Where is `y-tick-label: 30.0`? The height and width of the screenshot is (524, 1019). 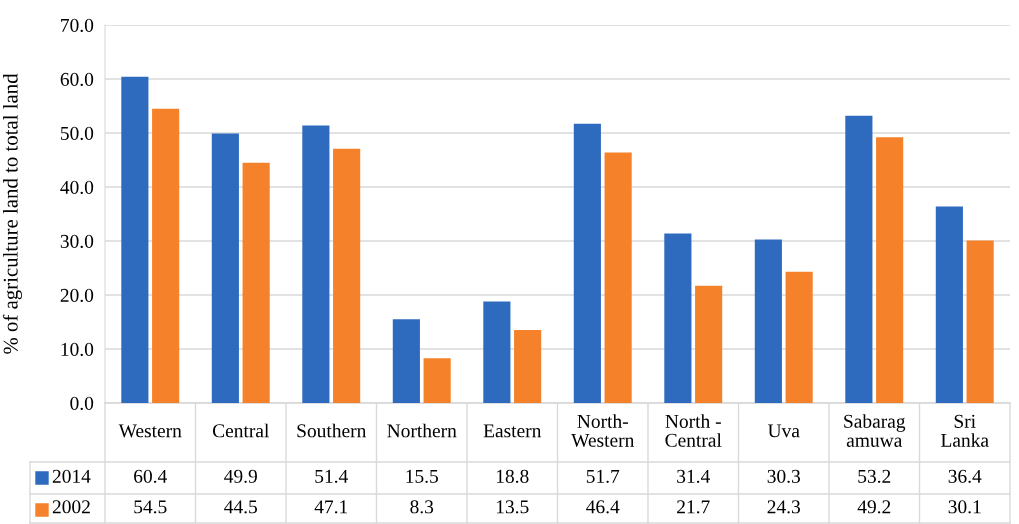
y-tick-label: 30.0 is located at coordinates (77, 241).